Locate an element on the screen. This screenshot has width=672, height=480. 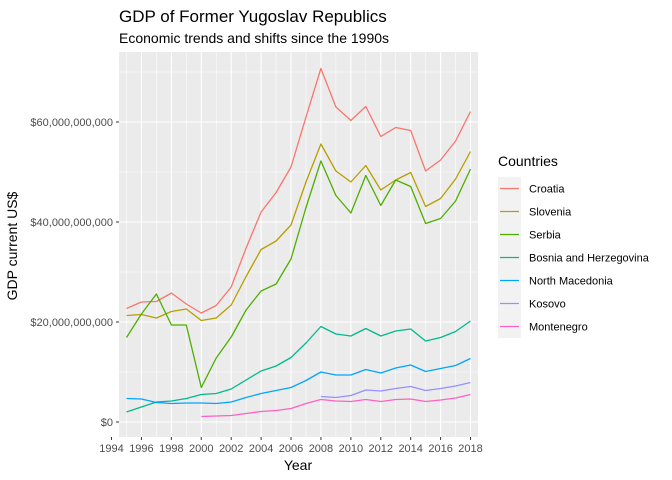
x-tick-label: 1998 is located at coordinates (171, 449).